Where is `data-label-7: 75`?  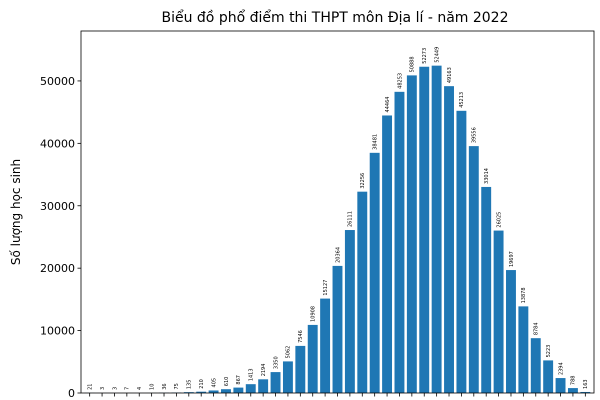
data-label-7: 75 is located at coordinates (177, 386).